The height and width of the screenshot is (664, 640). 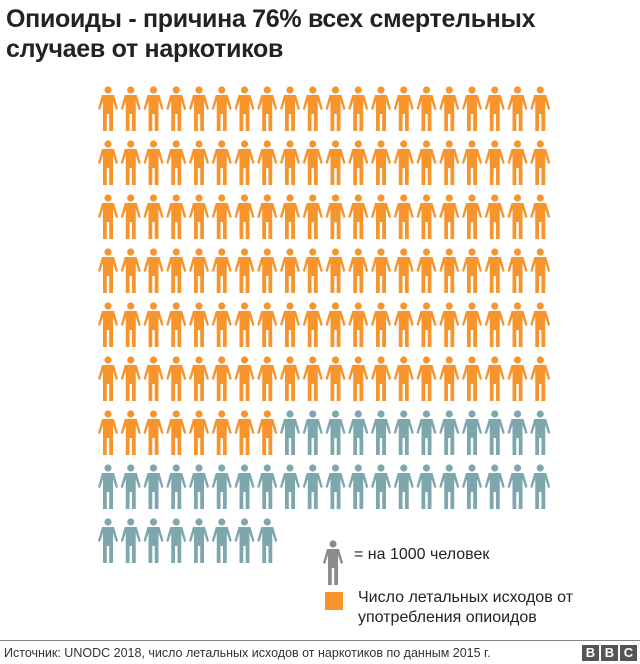 What do you see at coordinates (320, 640) in the screenshot?
I see `footer-divider` at bounding box center [320, 640].